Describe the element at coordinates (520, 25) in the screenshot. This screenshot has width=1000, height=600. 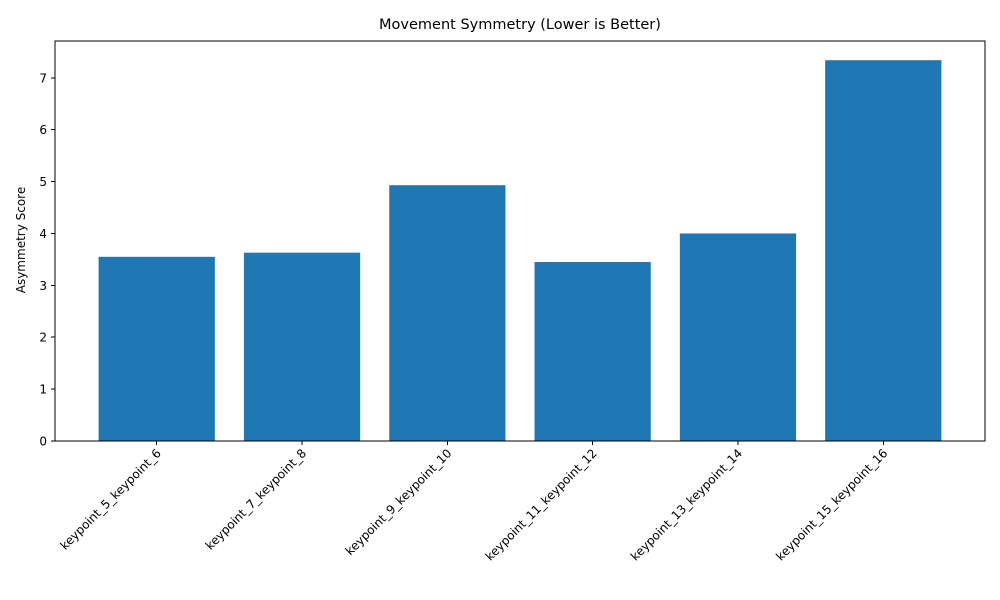
I see `chart-title: Movement Symmetry (Lower is Better)` at that location.